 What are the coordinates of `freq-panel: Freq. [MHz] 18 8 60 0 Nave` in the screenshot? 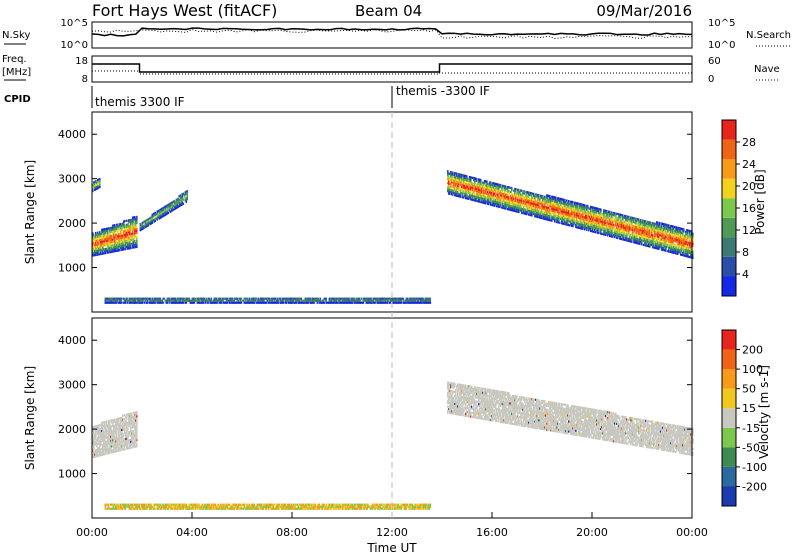 It's located at (391, 69).